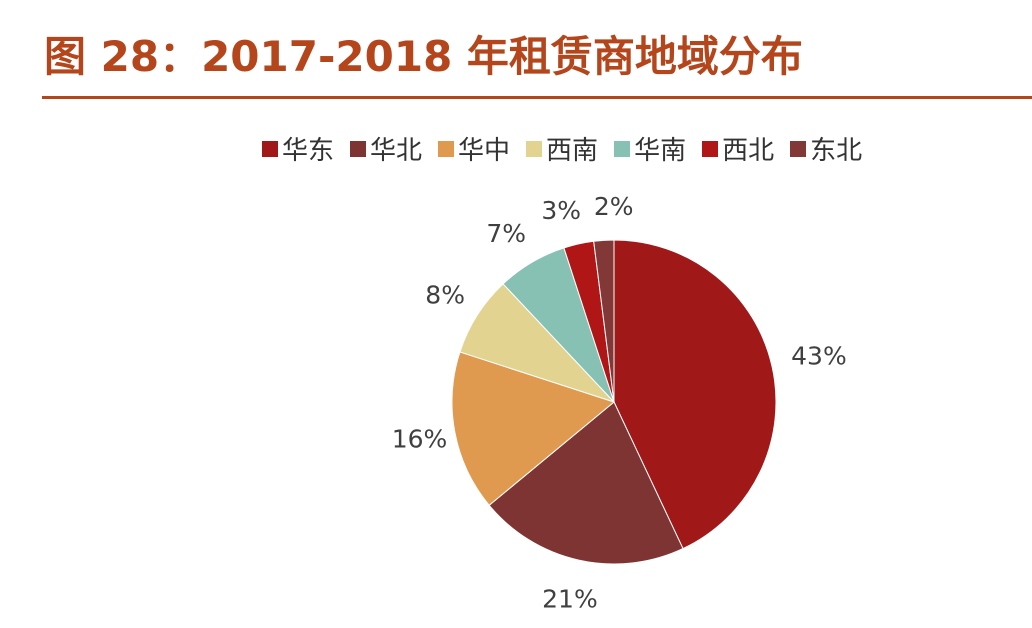  What do you see at coordinates (423, 56) in the screenshot?
I see `page-title: 图 28：2017-2018 年租赁商地域分布` at bounding box center [423, 56].